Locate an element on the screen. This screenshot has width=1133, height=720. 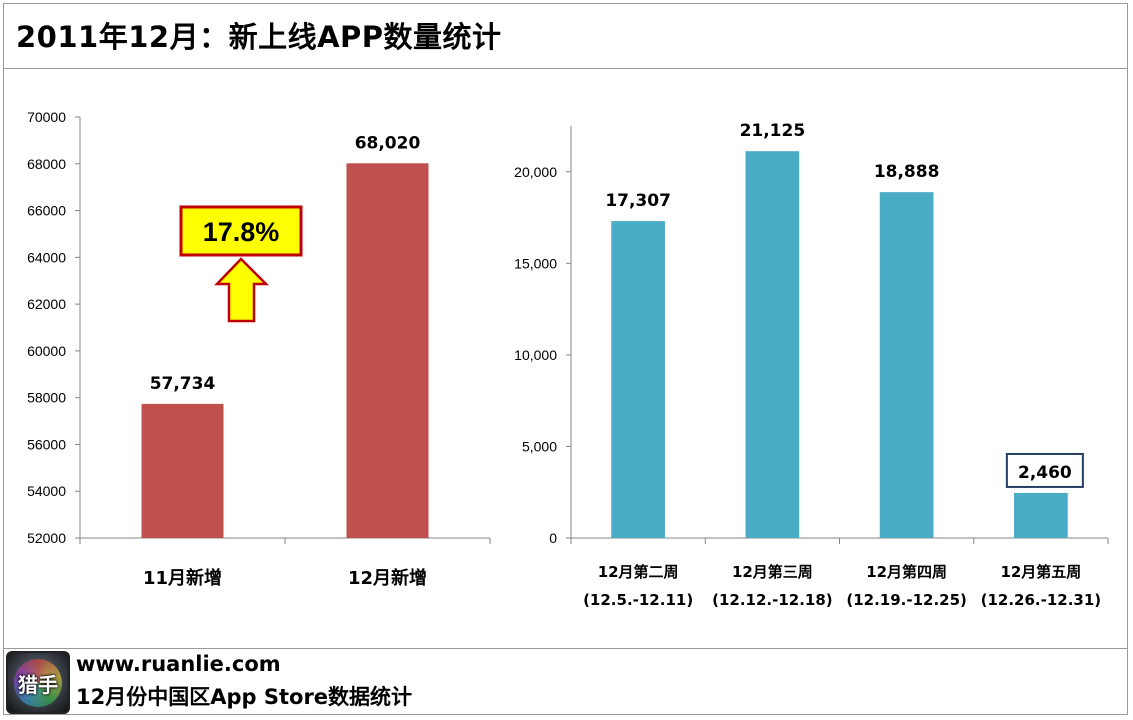
growth-percent-box is located at coordinates (241, 231).